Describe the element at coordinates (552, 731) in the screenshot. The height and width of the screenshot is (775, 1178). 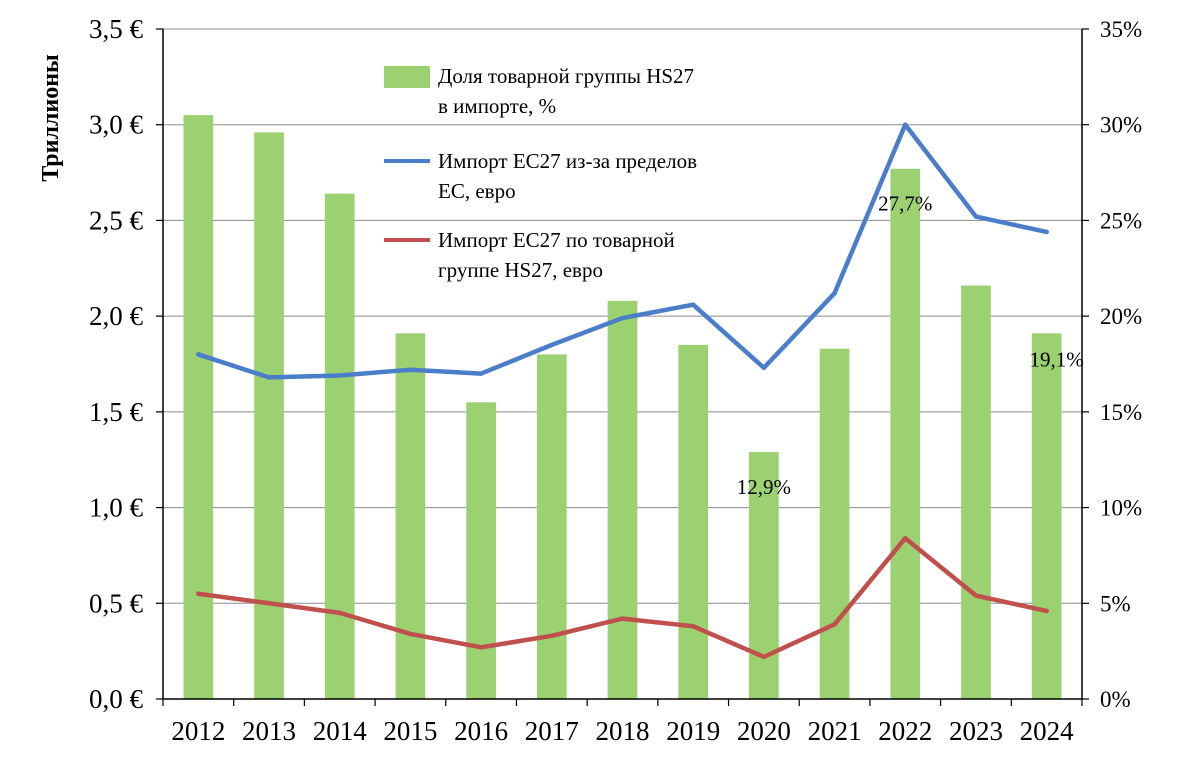
I see `x-tick-label: 2017` at that location.